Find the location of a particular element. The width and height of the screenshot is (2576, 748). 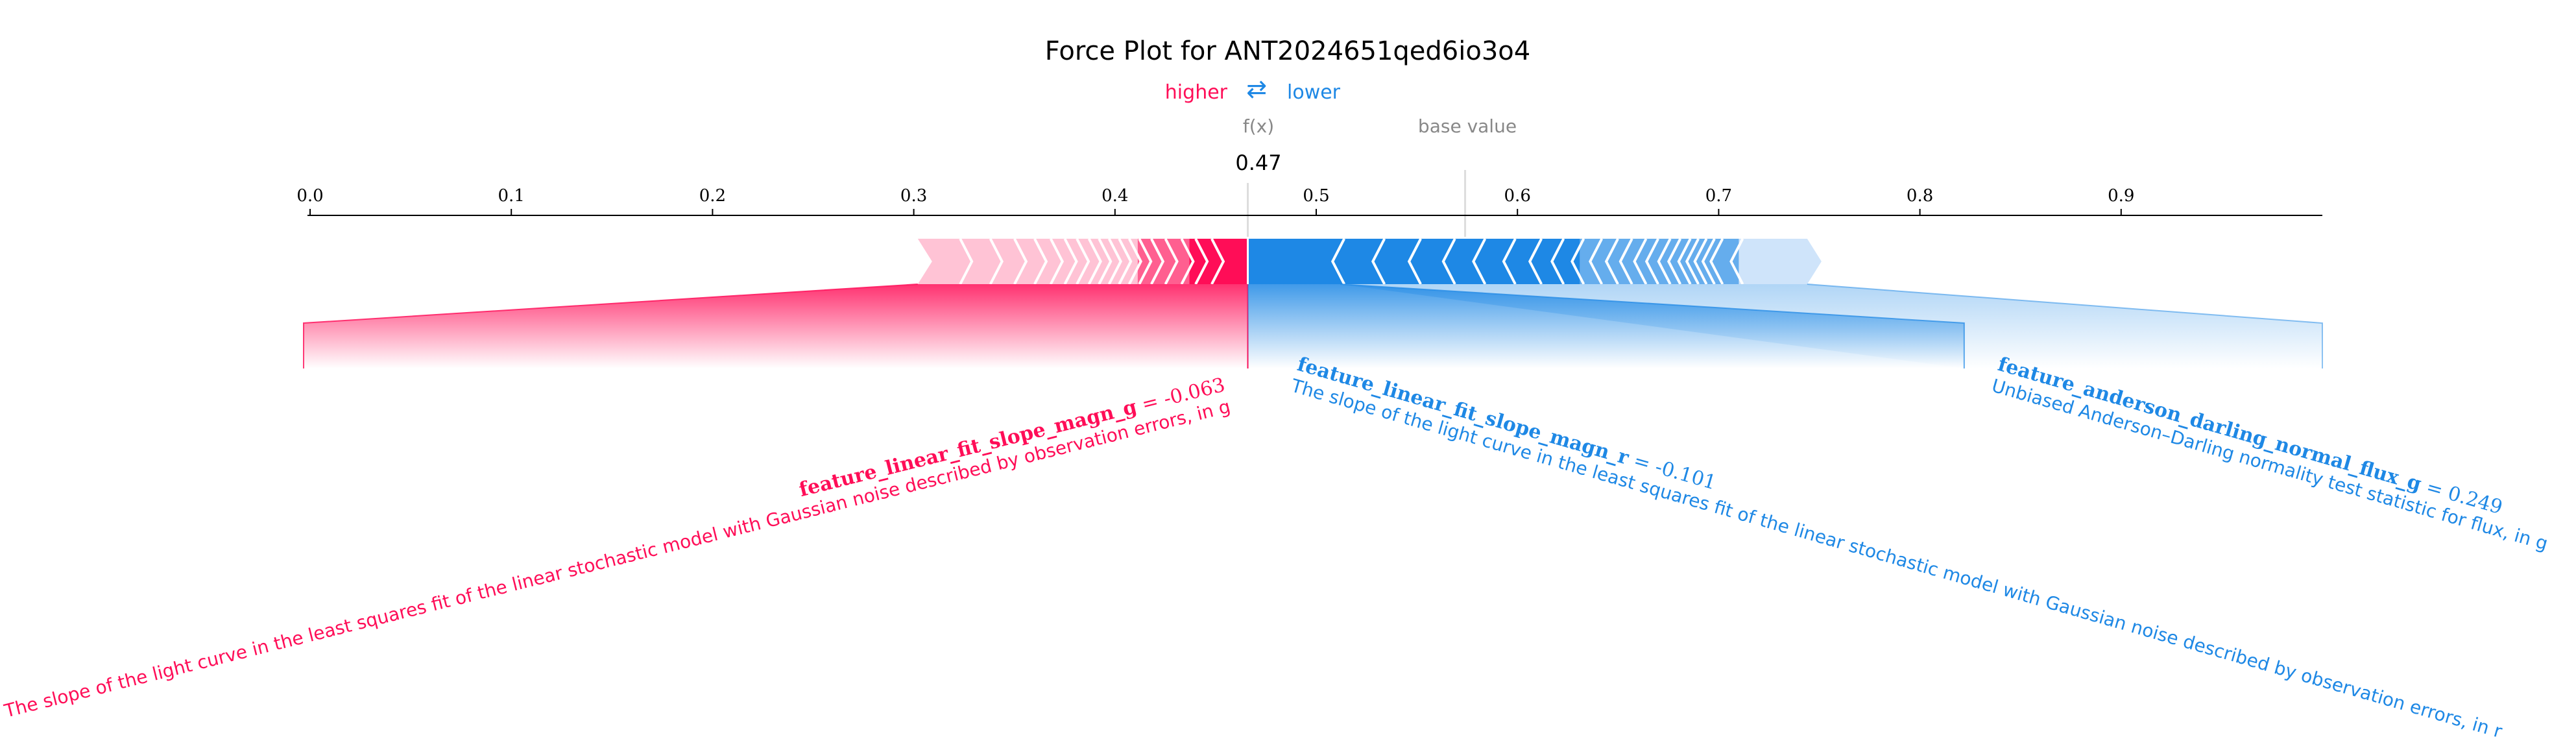

feature-name-line: feature_linear_fit_slope_magn_r = -0.101 is located at coordinates (1507, 424).